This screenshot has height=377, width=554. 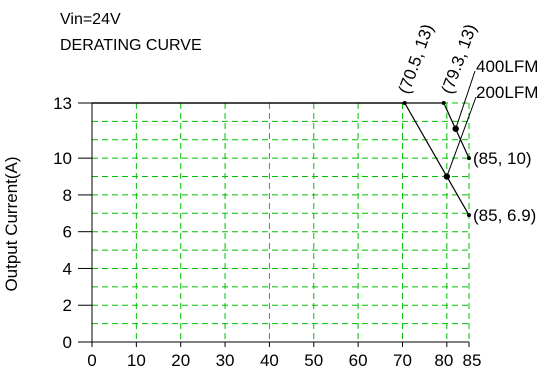 What do you see at coordinates (507, 66) in the screenshot?
I see `series-label-400lfm: 400LFM` at bounding box center [507, 66].